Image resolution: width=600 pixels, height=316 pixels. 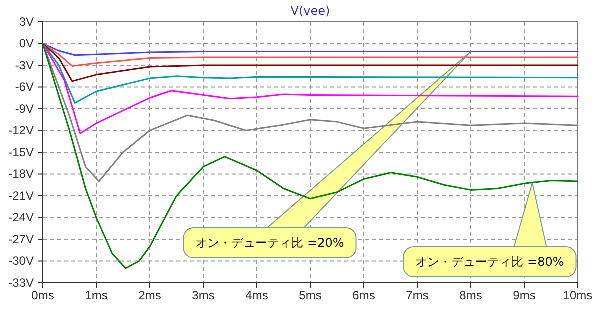 What do you see at coordinates (24, 109) in the screenshot?
I see `y-tick-label: -9V` at bounding box center [24, 109].